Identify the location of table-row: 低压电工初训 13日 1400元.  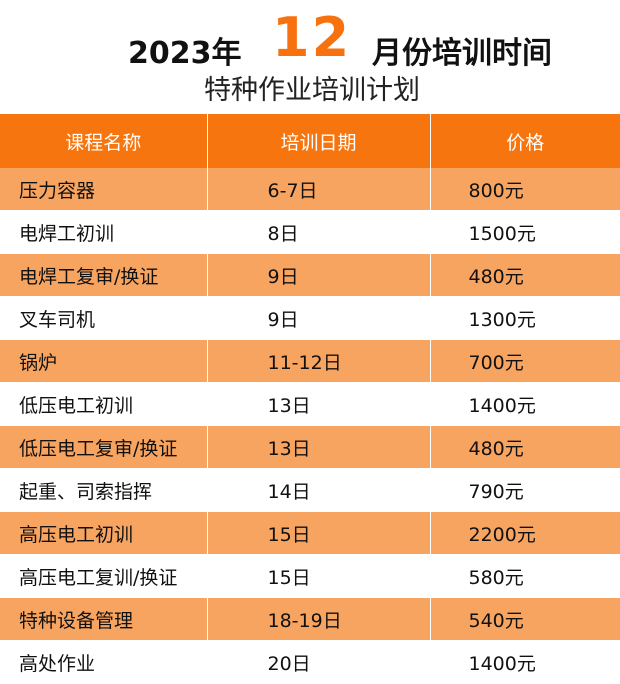
(310, 404).